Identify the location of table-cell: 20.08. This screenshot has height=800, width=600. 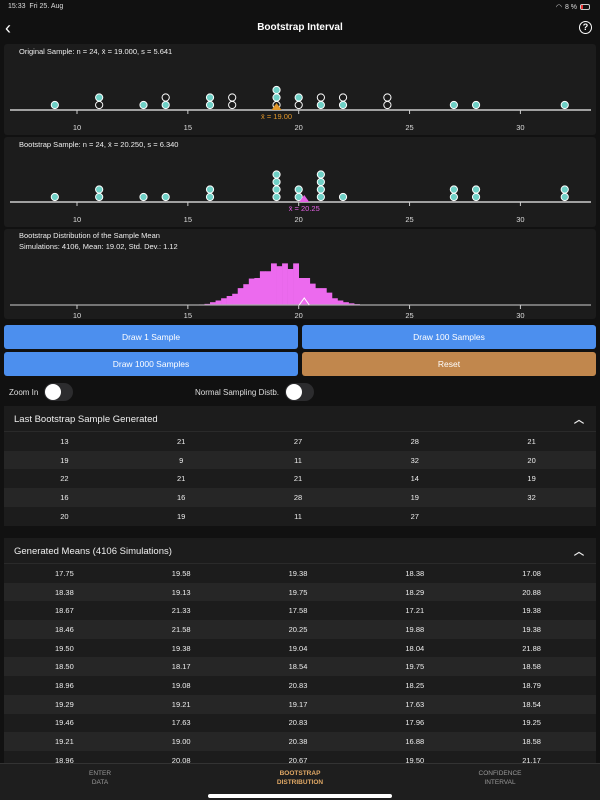
(181, 759).